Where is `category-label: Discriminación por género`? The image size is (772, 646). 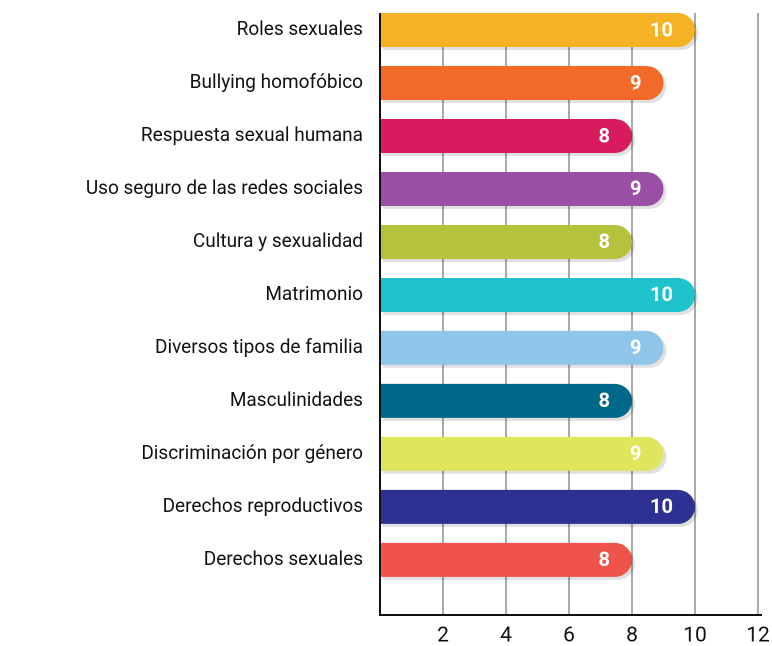 category-label: Discriminación por género is located at coordinates (252, 452).